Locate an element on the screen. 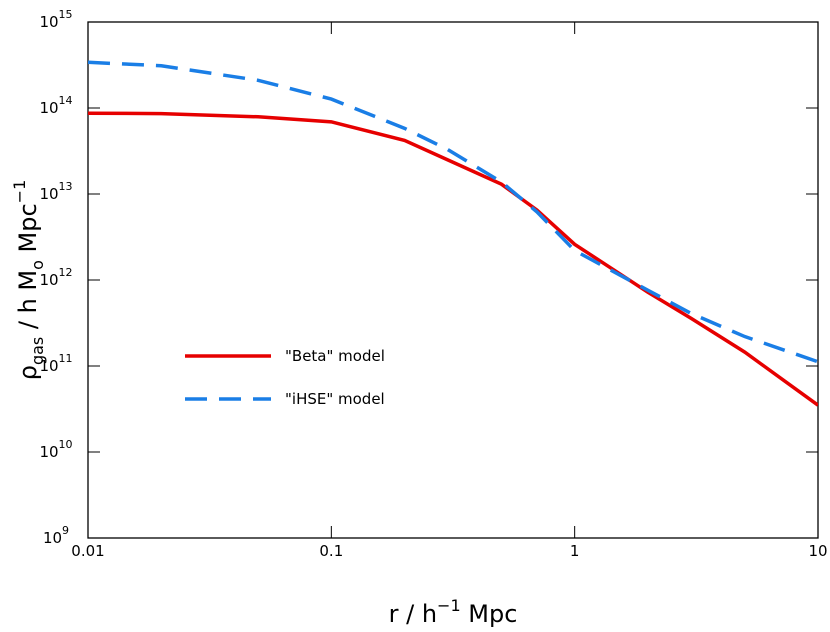 The height and width of the screenshot is (632, 830). axis-label-part: / h M is located at coordinates (28, 303).